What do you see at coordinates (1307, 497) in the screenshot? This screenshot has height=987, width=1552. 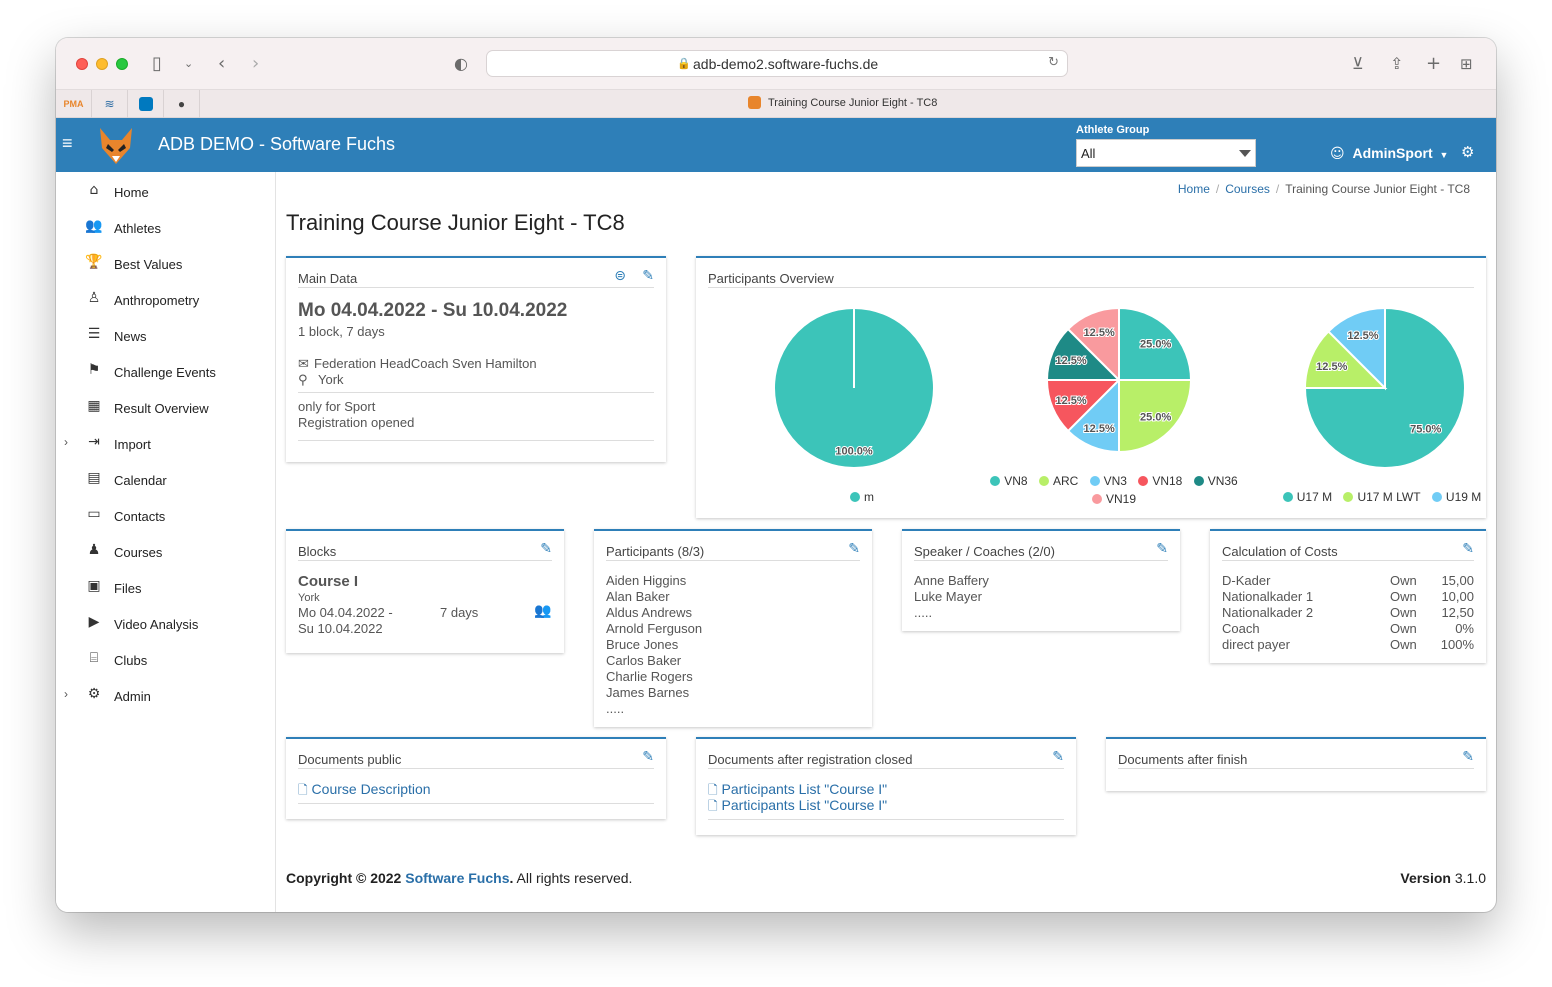 I see `legend-item: U17 M` at bounding box center [1307, 497].